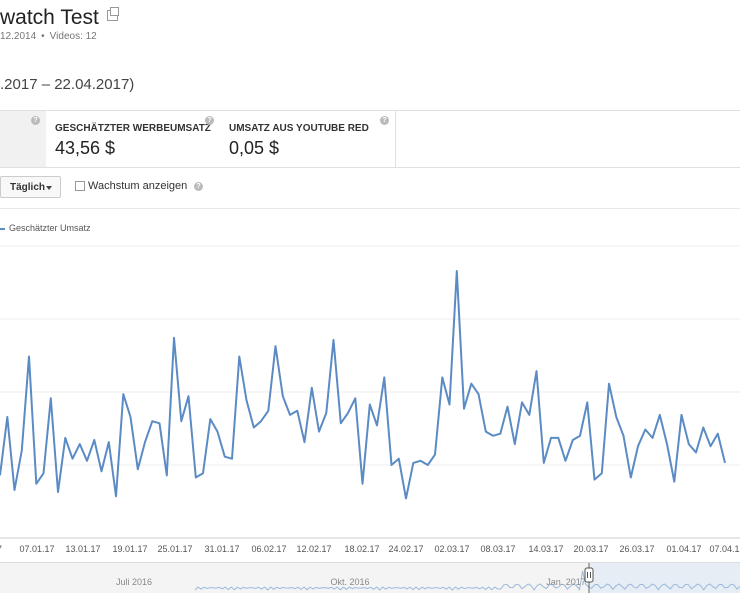 This screenshot has height=600, width=740. I want to click on navigator-chart: Juli 2016 Okt. 2016 Jan. 2017, so click(370, 578).